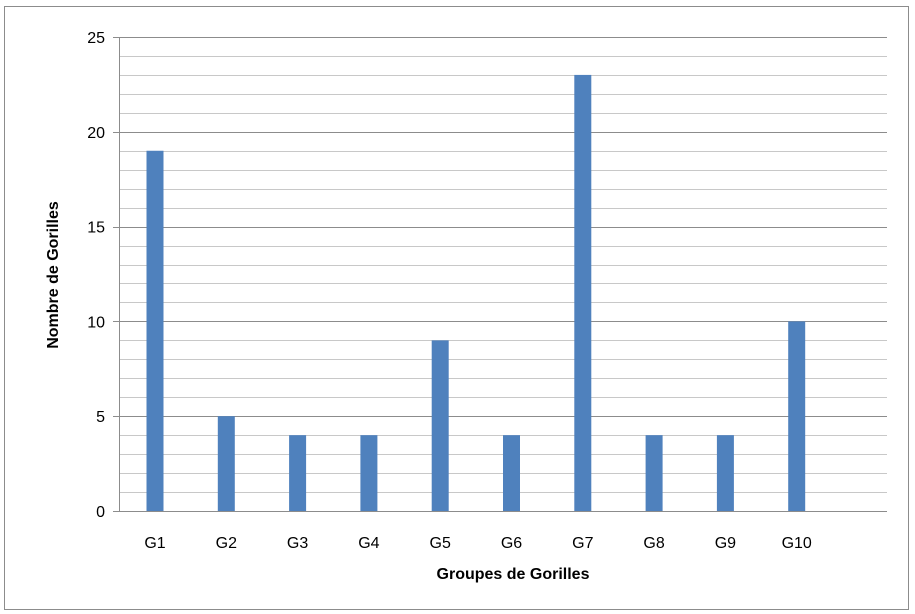 The height and width of the screenshot is (614, 915). What do you see at coordinates (226, 543) in the screenshot?
I see `x-tick-label-g2: G2` at bounding box center [226, 543].